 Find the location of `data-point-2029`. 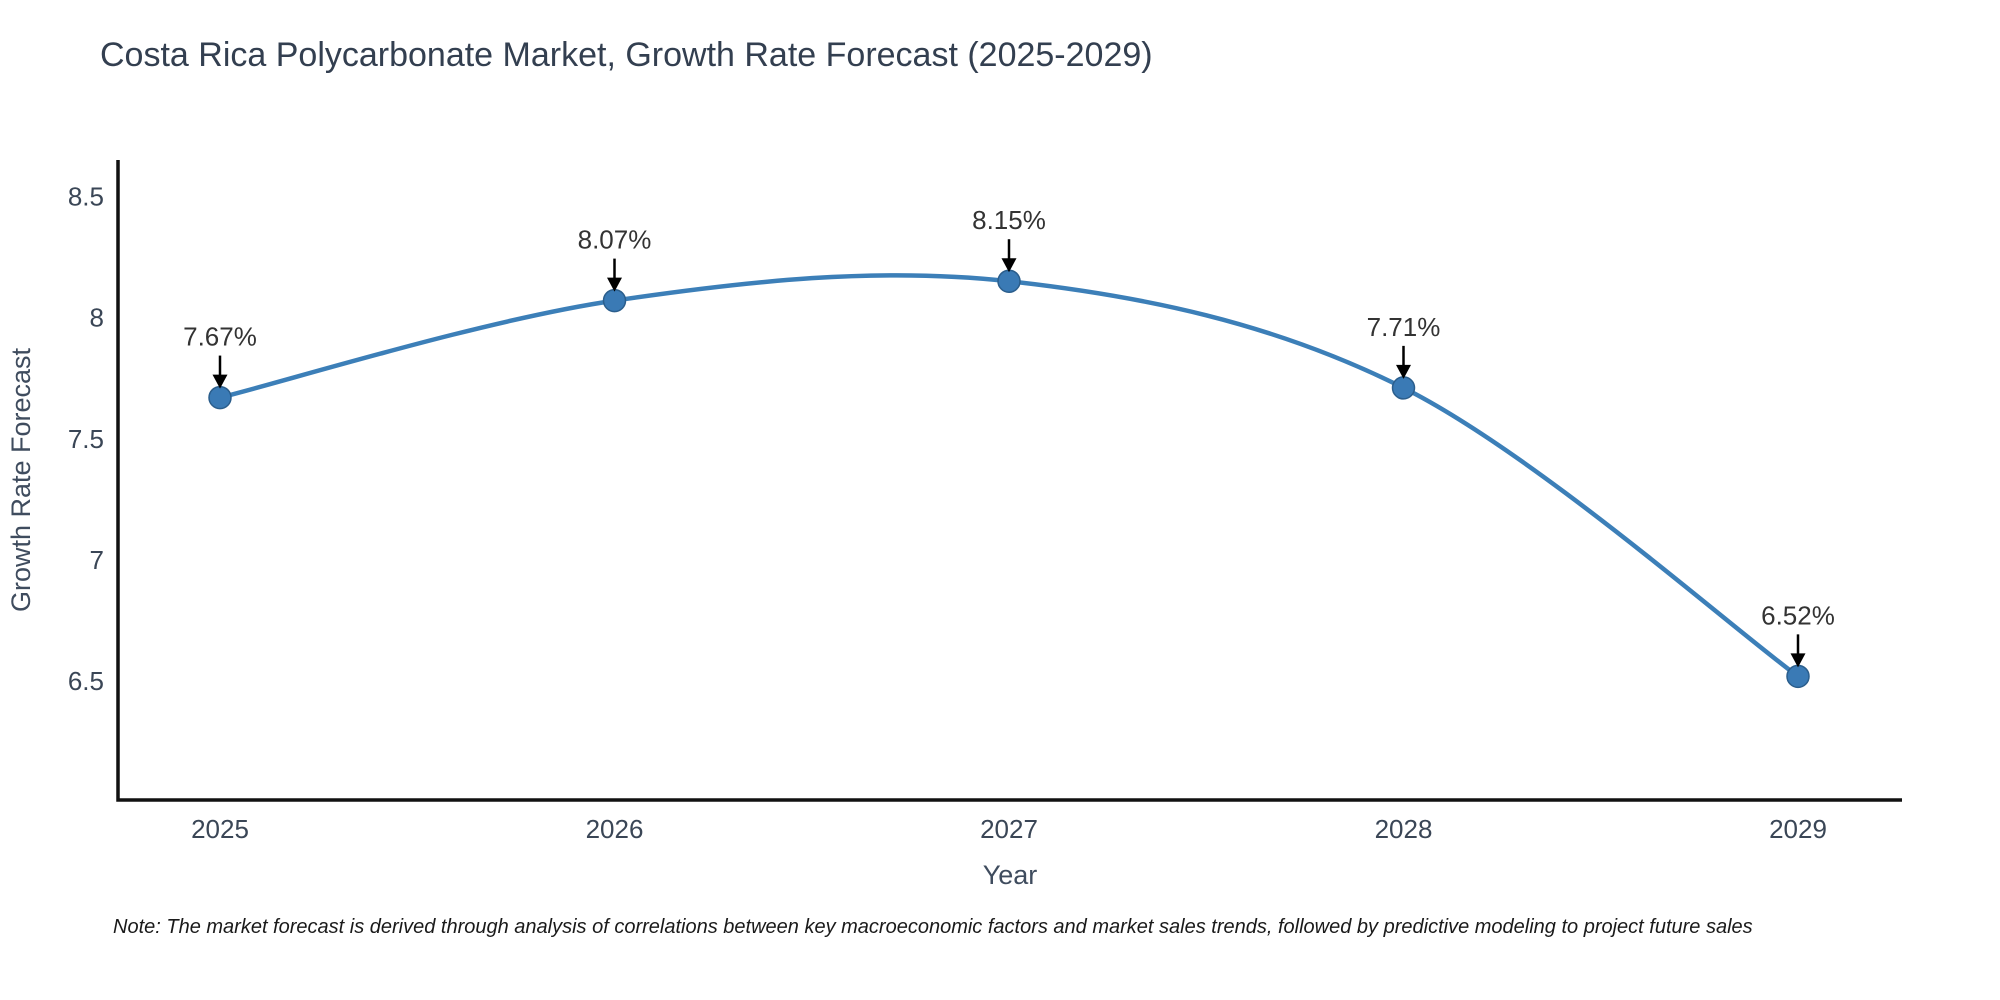

data-point-2029 is located at coordinates (1798, 676).